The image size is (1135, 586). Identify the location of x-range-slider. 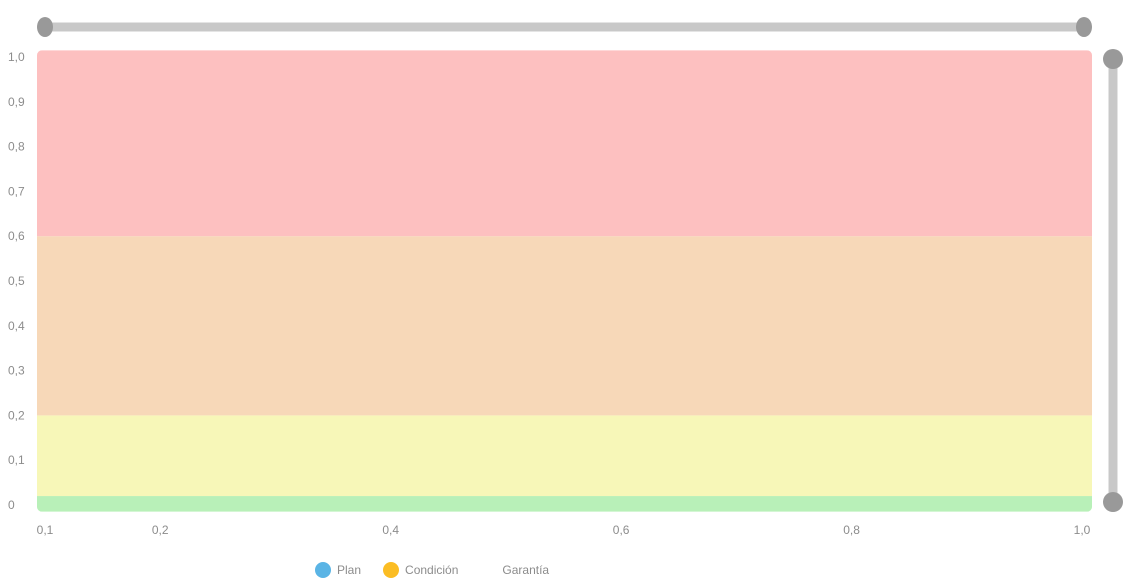
(564, 27).